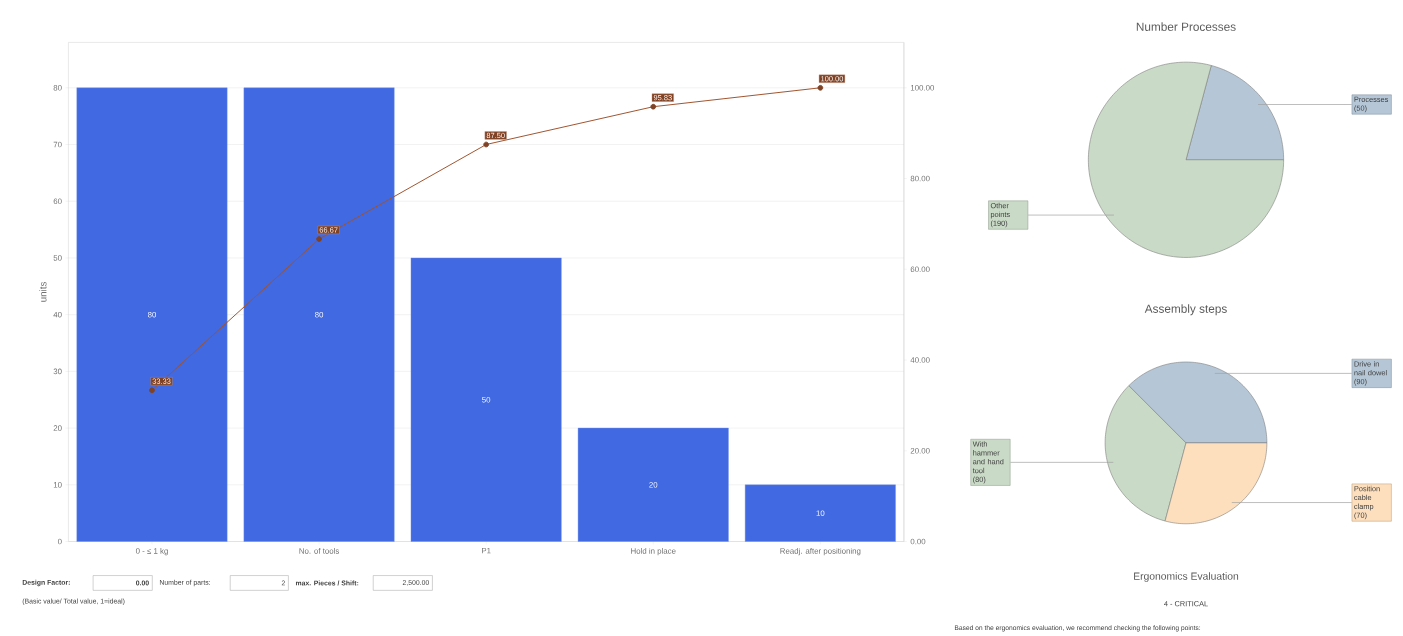  Describe the element at coordinates (1186, 577) in the screenshot. I see `text: Ergonomics Evaluation` at that location.